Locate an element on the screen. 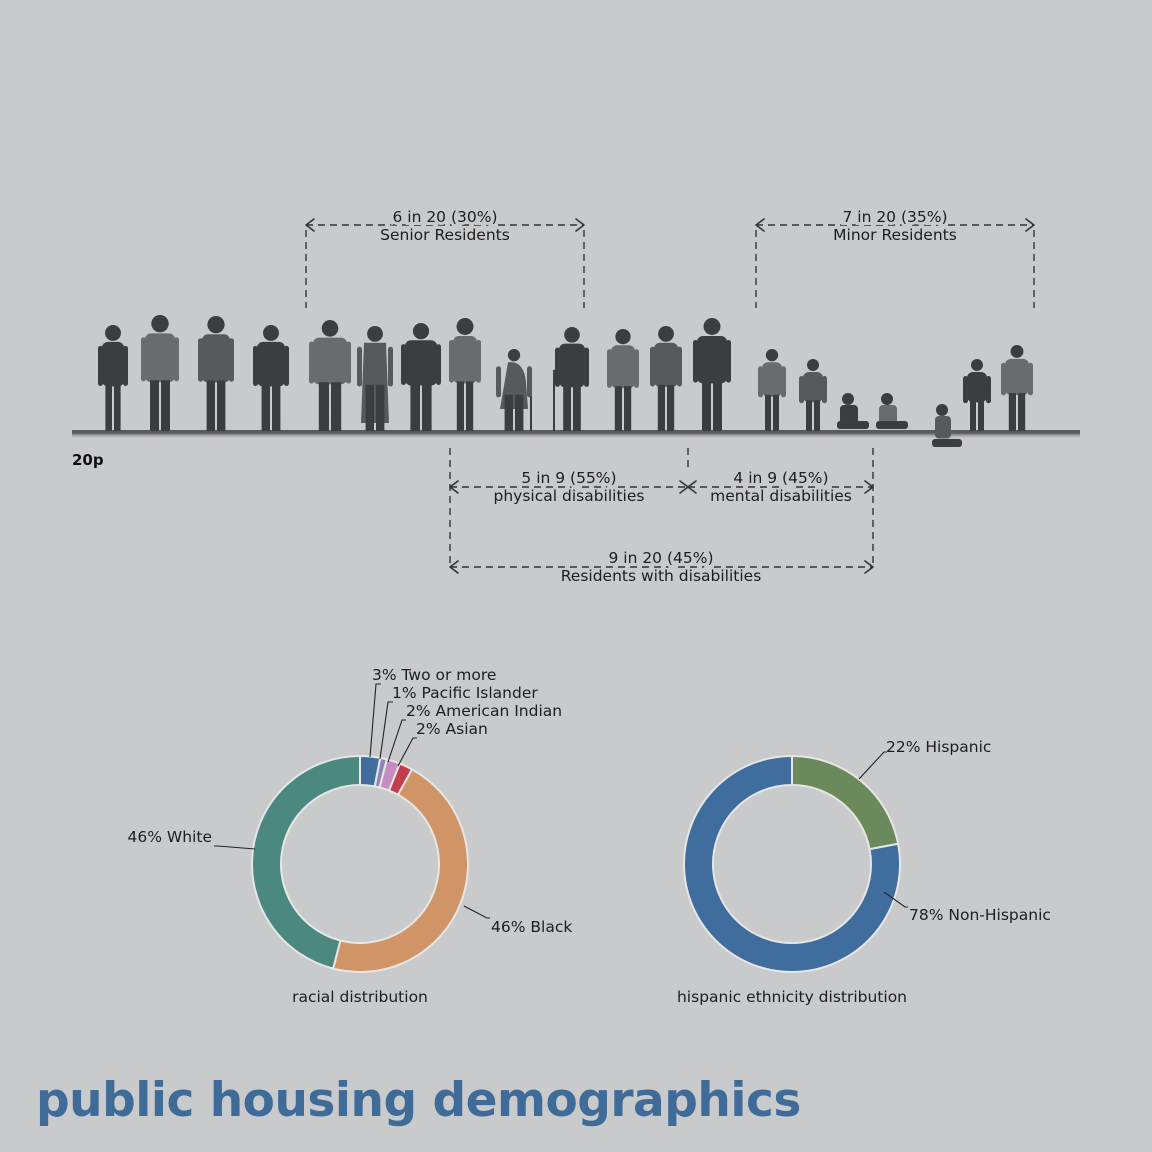 Image resolution: width=1152 pixels, height=1152 pixels. race-label-white: 46% White is located at coordinates (170, 837).